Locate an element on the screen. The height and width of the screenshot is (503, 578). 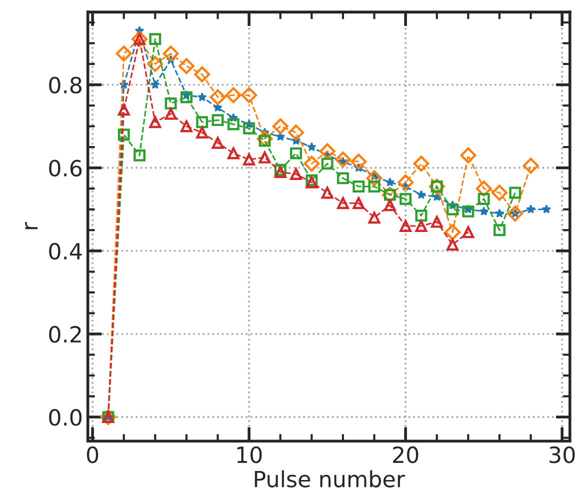
y-axis-title: r is located at coordinates (31, 226).